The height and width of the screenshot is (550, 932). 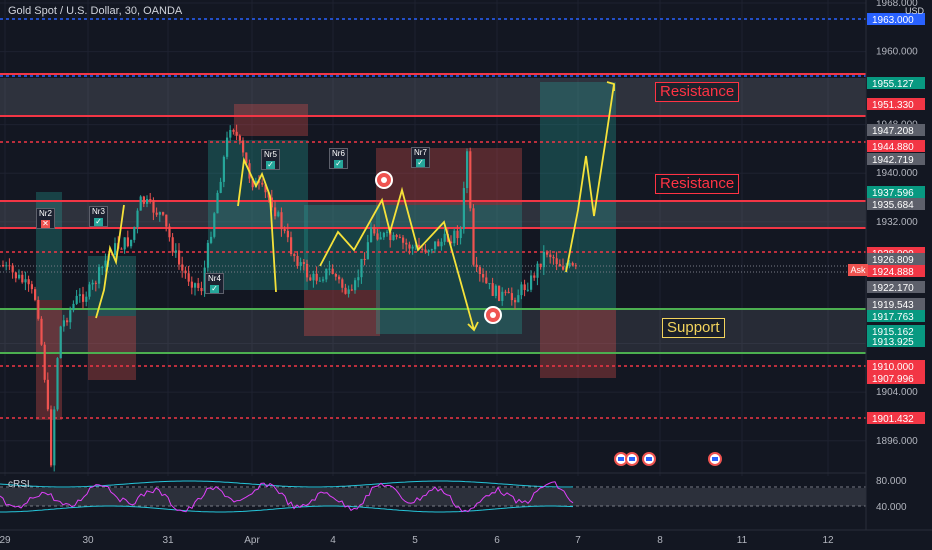 I want to click on trade-tag-nr6: Nr6 ✓, so click(x=338, y=158).